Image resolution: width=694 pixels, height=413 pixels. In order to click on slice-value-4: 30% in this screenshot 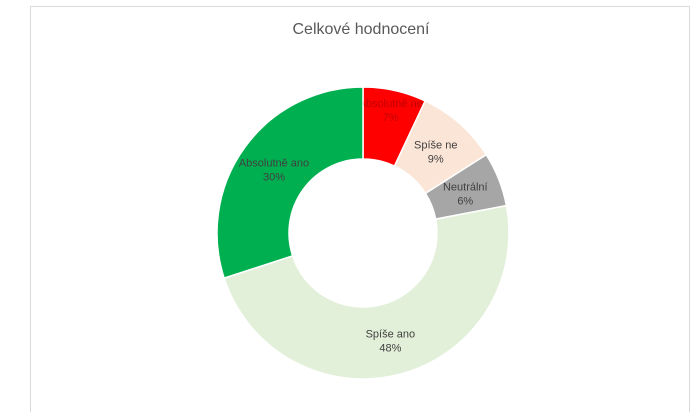, I will do `click(274, 177)`.